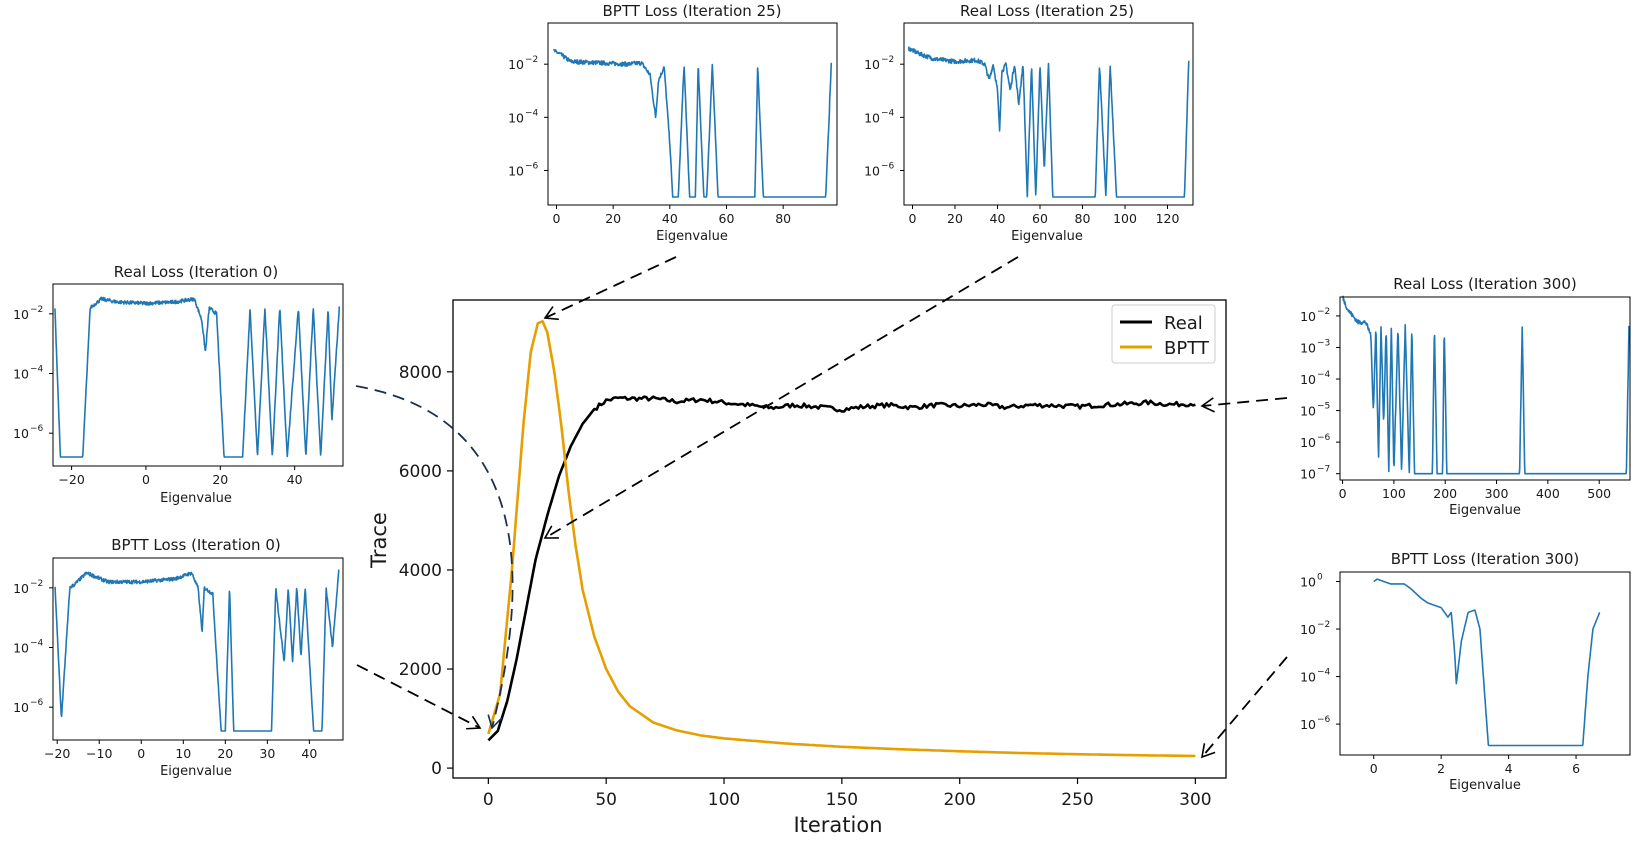 The width and height of the screenshot is (1645, 843). I want to click on x-tick-label: 500, so click(1599, 493).